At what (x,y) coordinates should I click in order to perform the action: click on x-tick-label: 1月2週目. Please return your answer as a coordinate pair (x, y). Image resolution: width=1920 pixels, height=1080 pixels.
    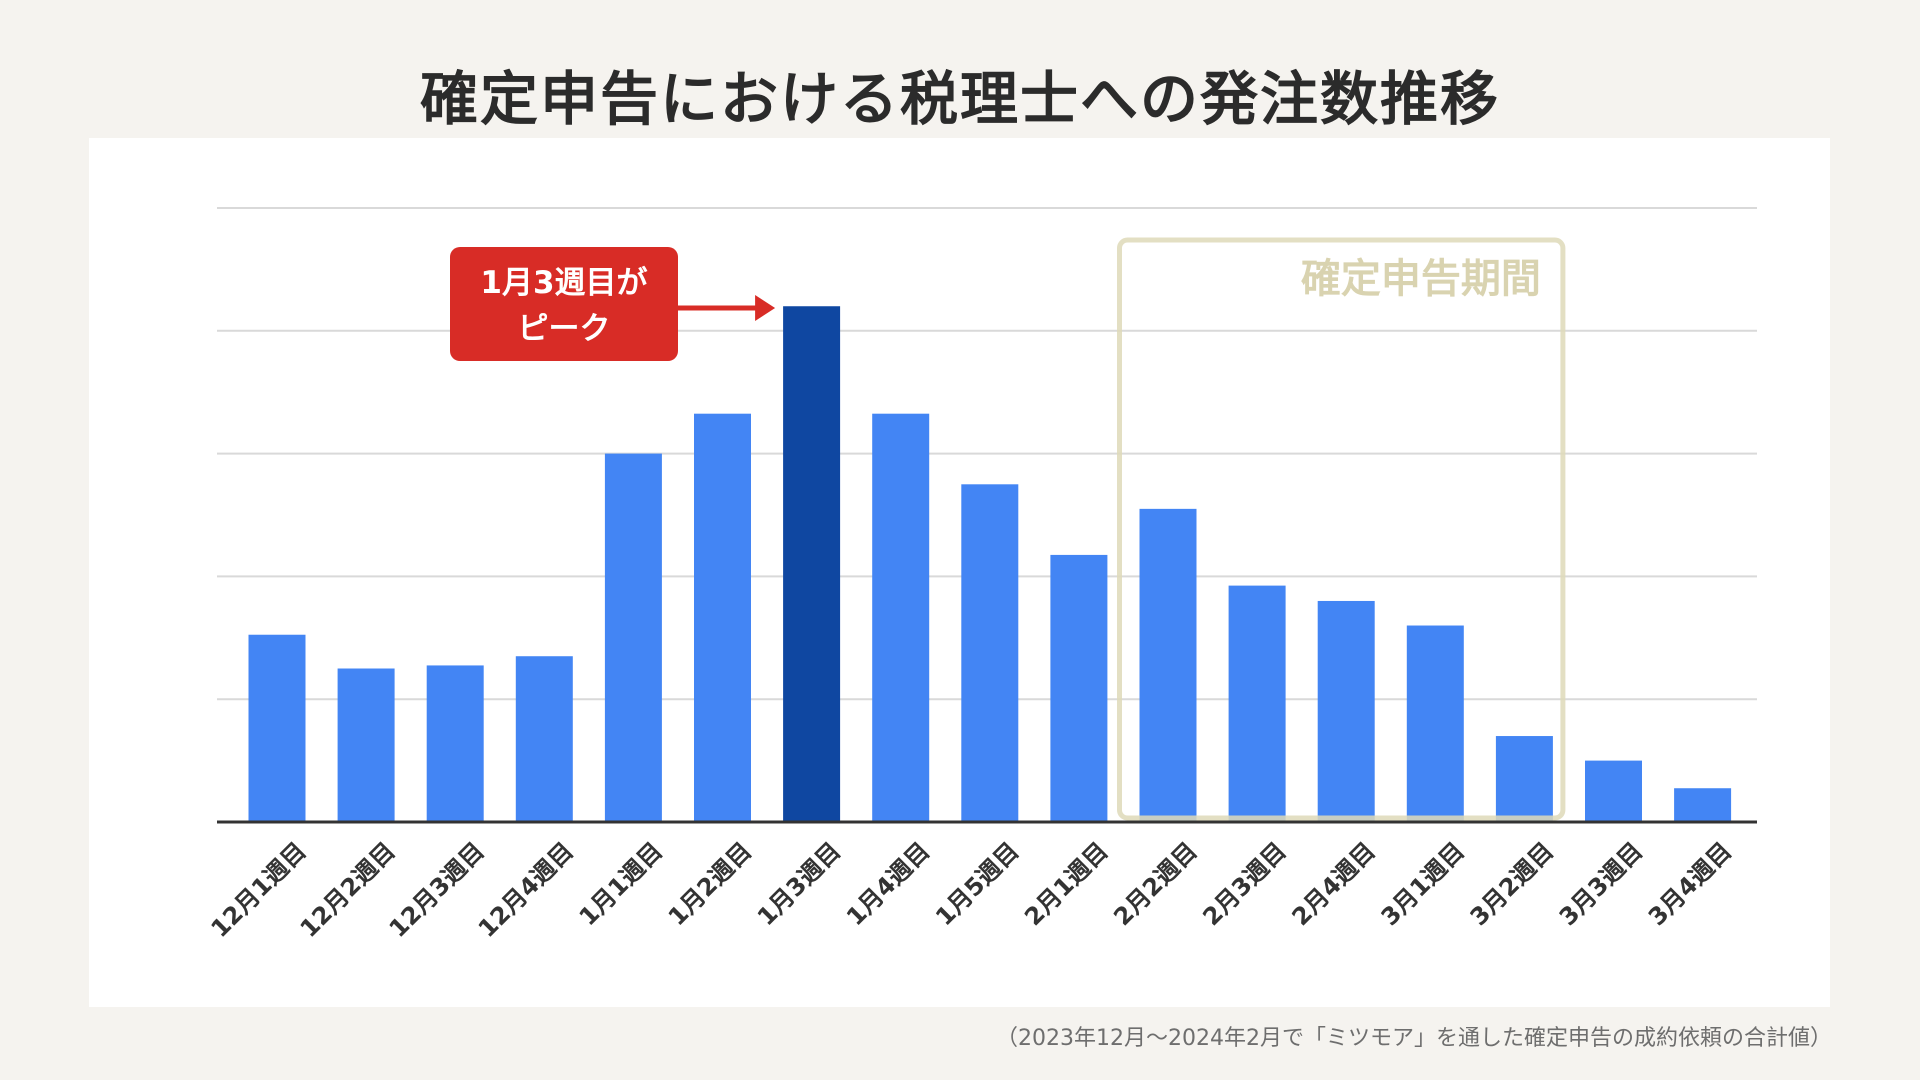
    Looking at the image, I should click on (710, 884).